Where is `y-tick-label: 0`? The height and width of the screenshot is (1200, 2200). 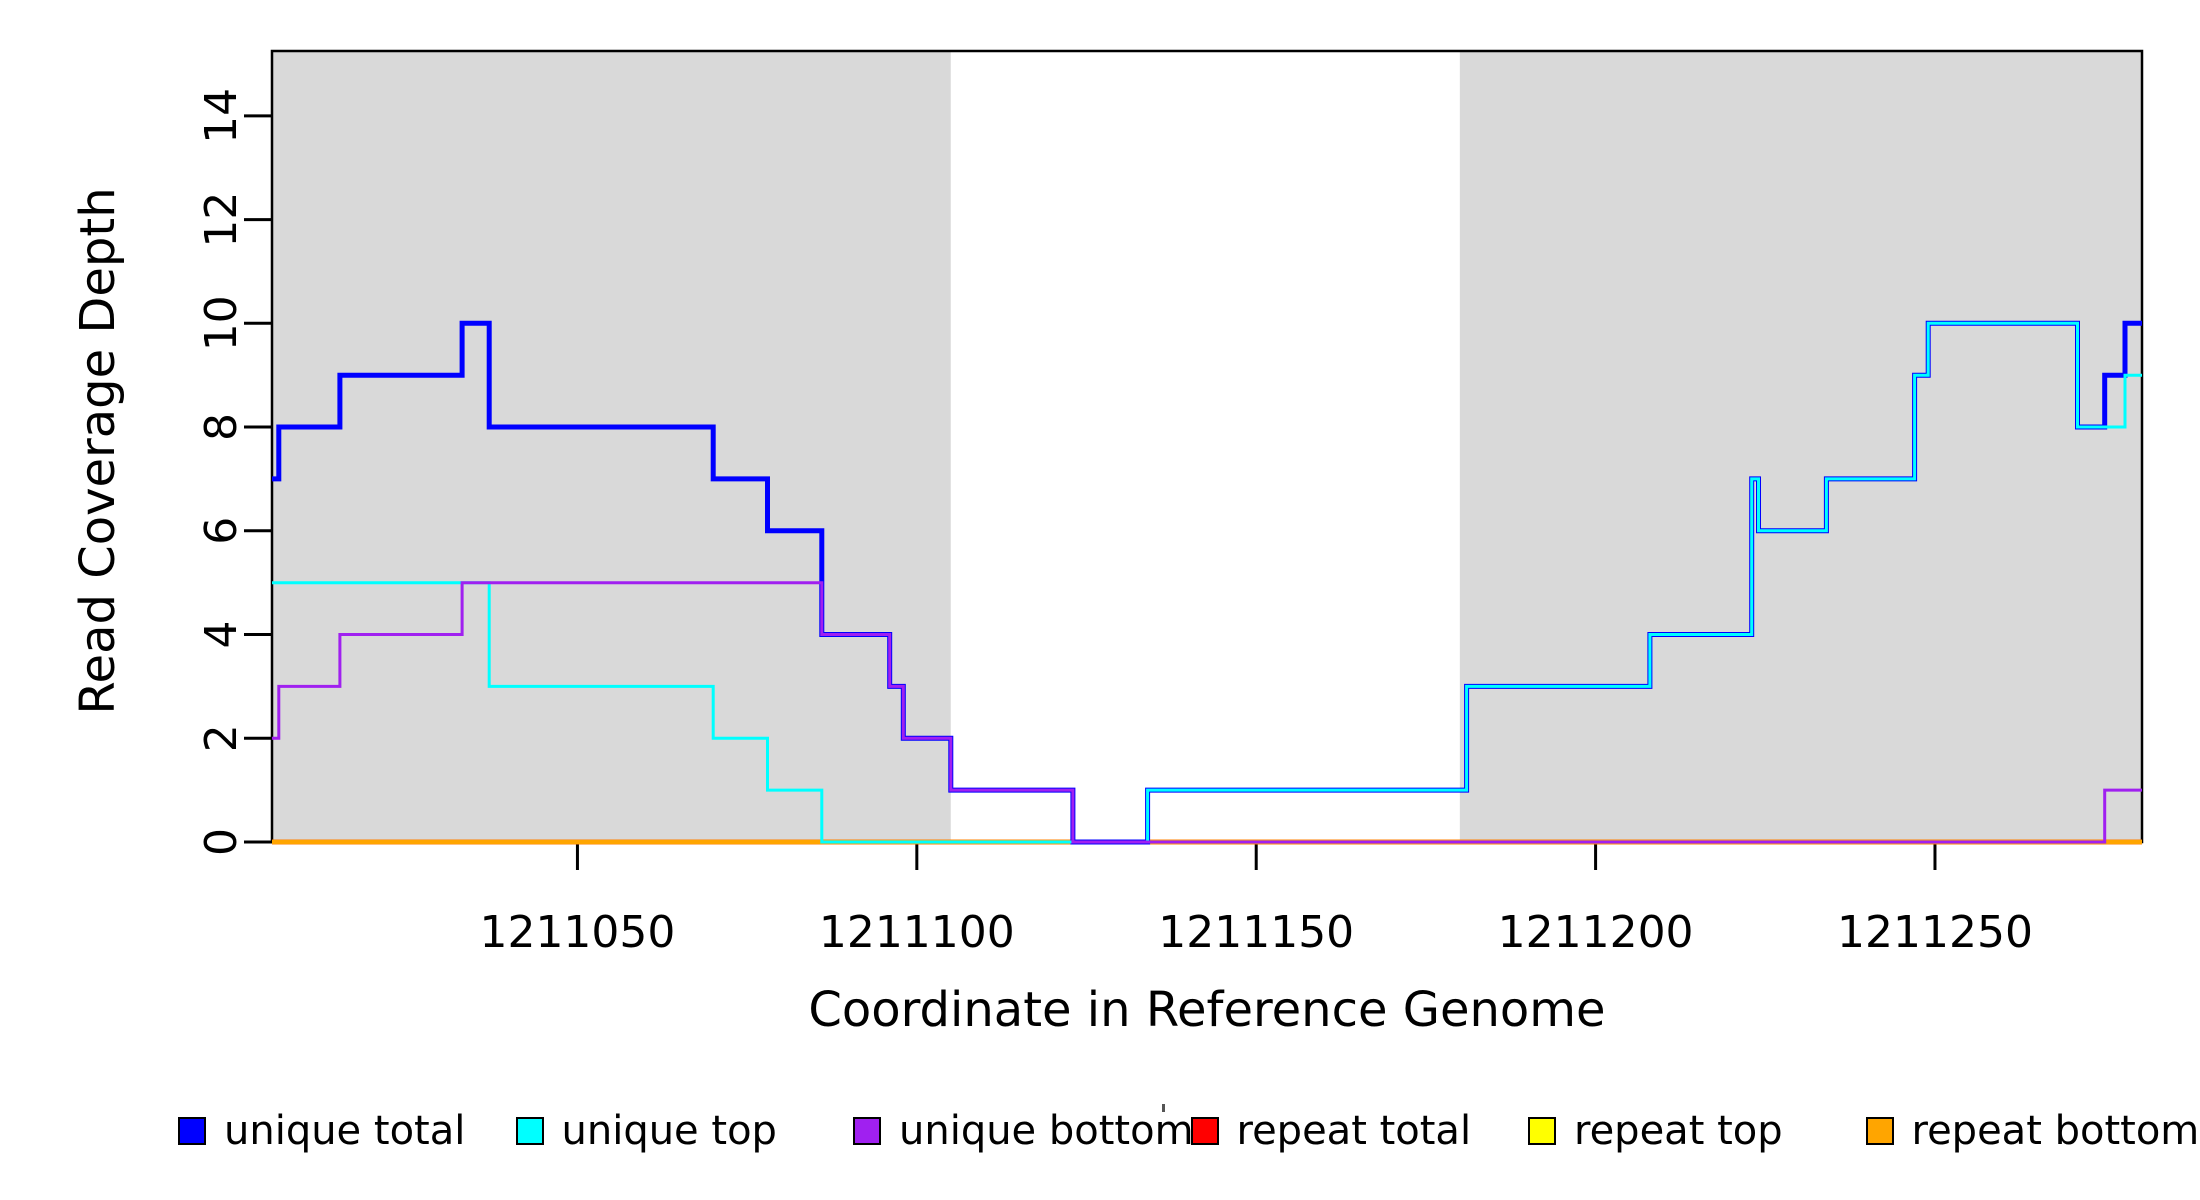 y-tick-label: 0 is located at coordinates (221, 842).